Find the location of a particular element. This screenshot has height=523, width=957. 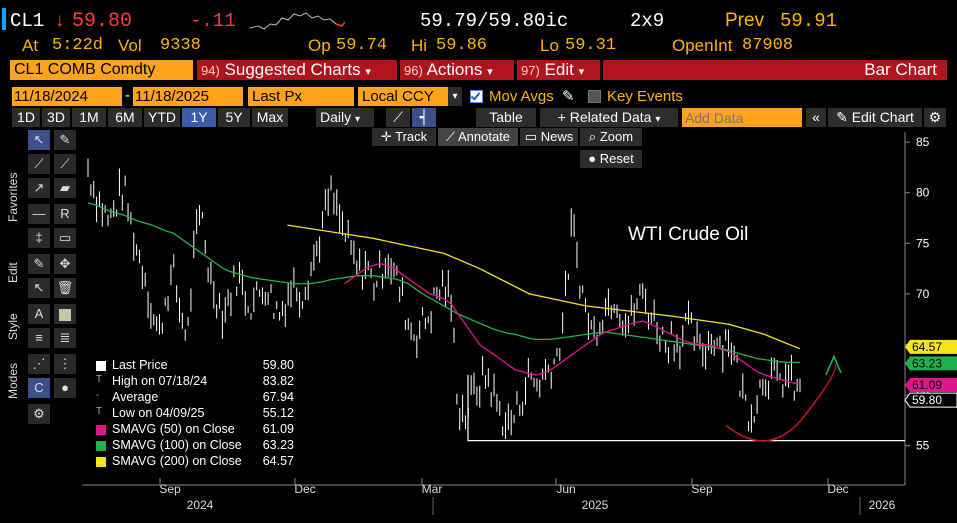

rectangle-icon: ▭ is located at coordinates (65, 238).